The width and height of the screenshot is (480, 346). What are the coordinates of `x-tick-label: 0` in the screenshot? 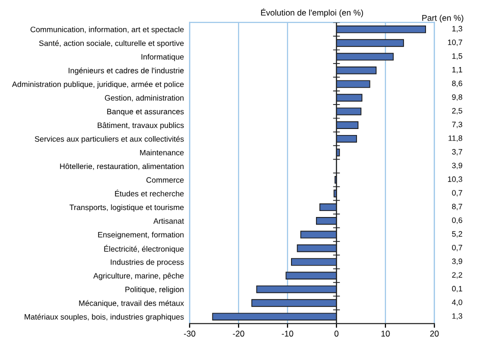 It's located at (336, 333).